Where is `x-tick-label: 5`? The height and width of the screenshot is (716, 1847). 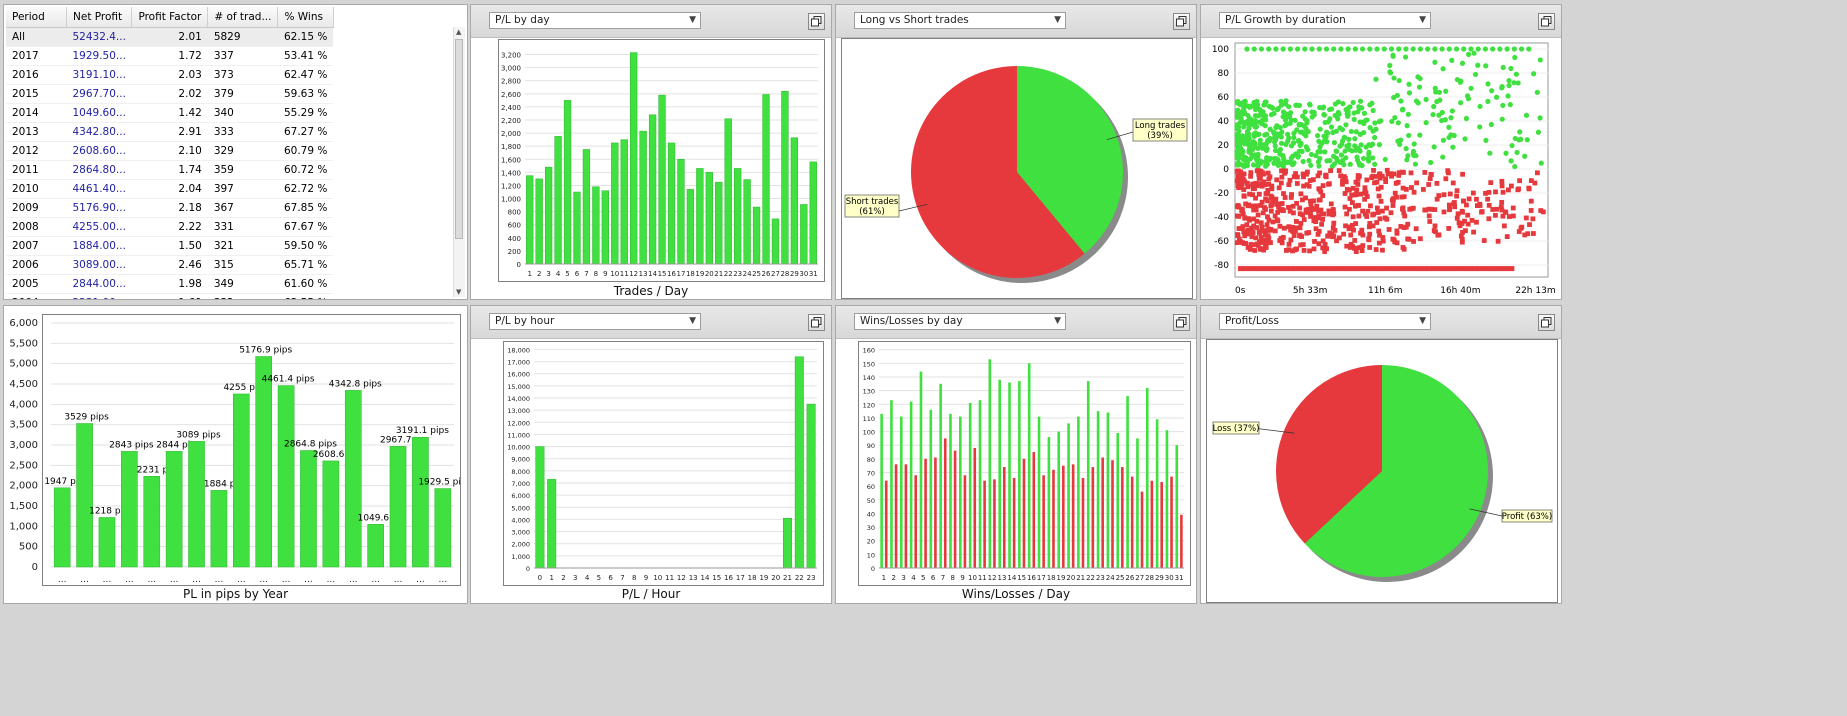 x-tick-label: 5 is located at coordinates (599, 578).